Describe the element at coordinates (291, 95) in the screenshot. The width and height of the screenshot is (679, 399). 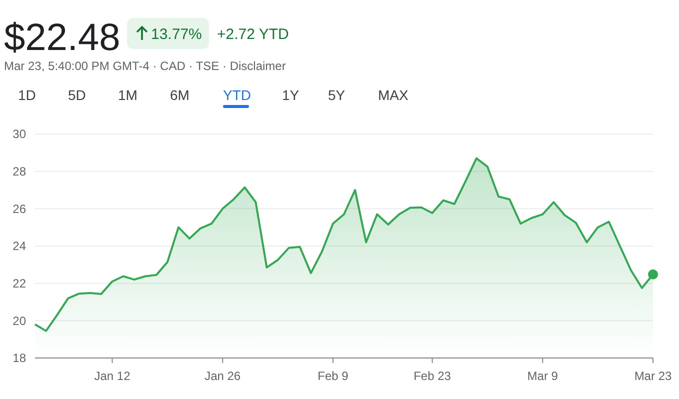
I see `text: 1Y` at that location.